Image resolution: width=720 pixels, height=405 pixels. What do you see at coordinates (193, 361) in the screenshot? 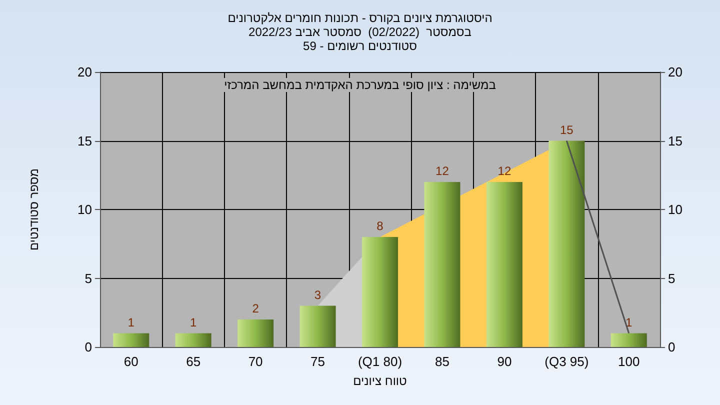
I see `x-tick-label: 65` at bounding box center [193, 361].